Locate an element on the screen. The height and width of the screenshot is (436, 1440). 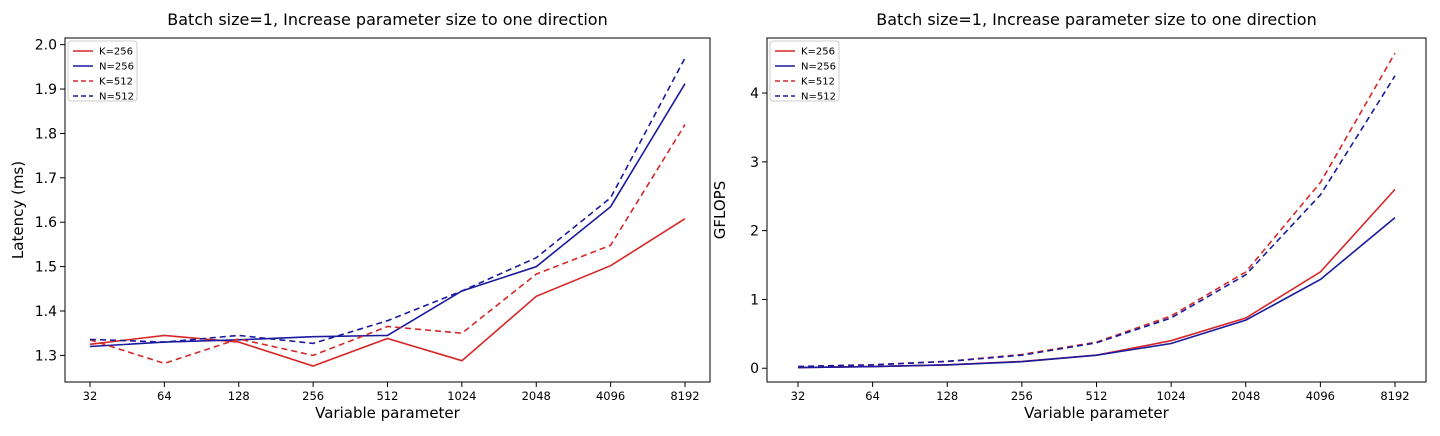
y-tick-label: 1.6 is located at coordinates (46, 223).